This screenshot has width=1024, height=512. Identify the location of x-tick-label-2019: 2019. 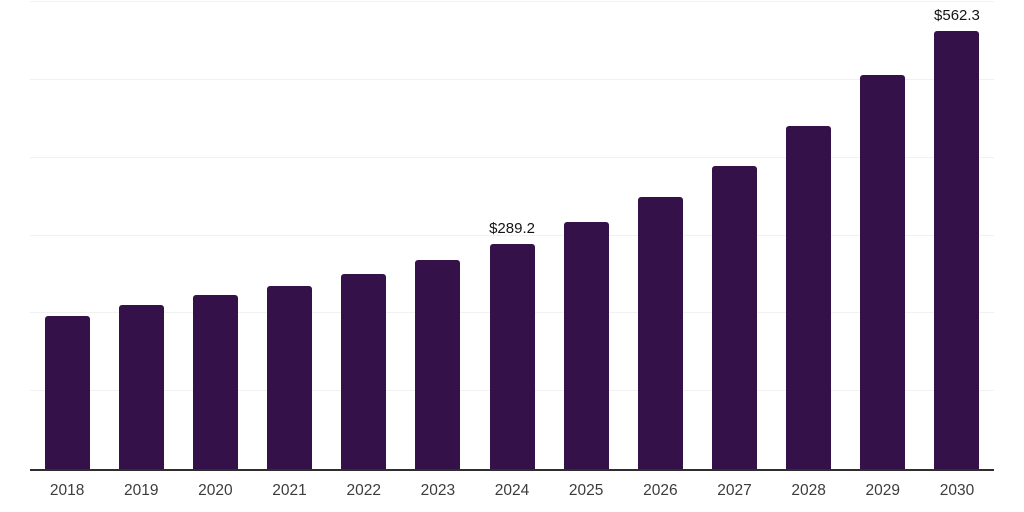
(141, 490).